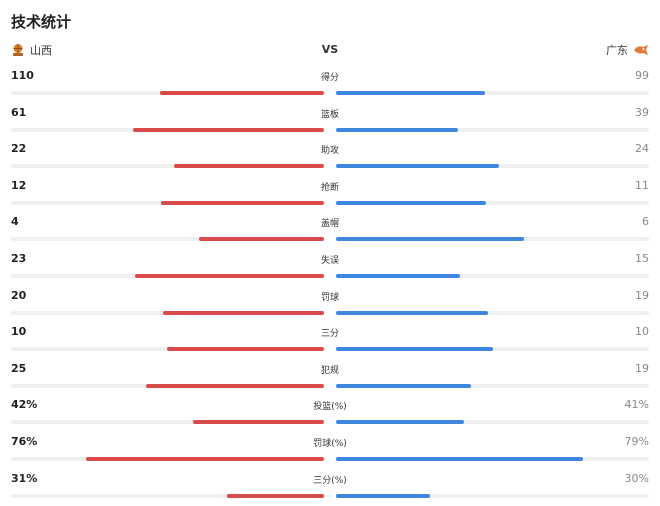 The image size is (660, 506). I want to click on stat-label: 三分, so click(329, 334).